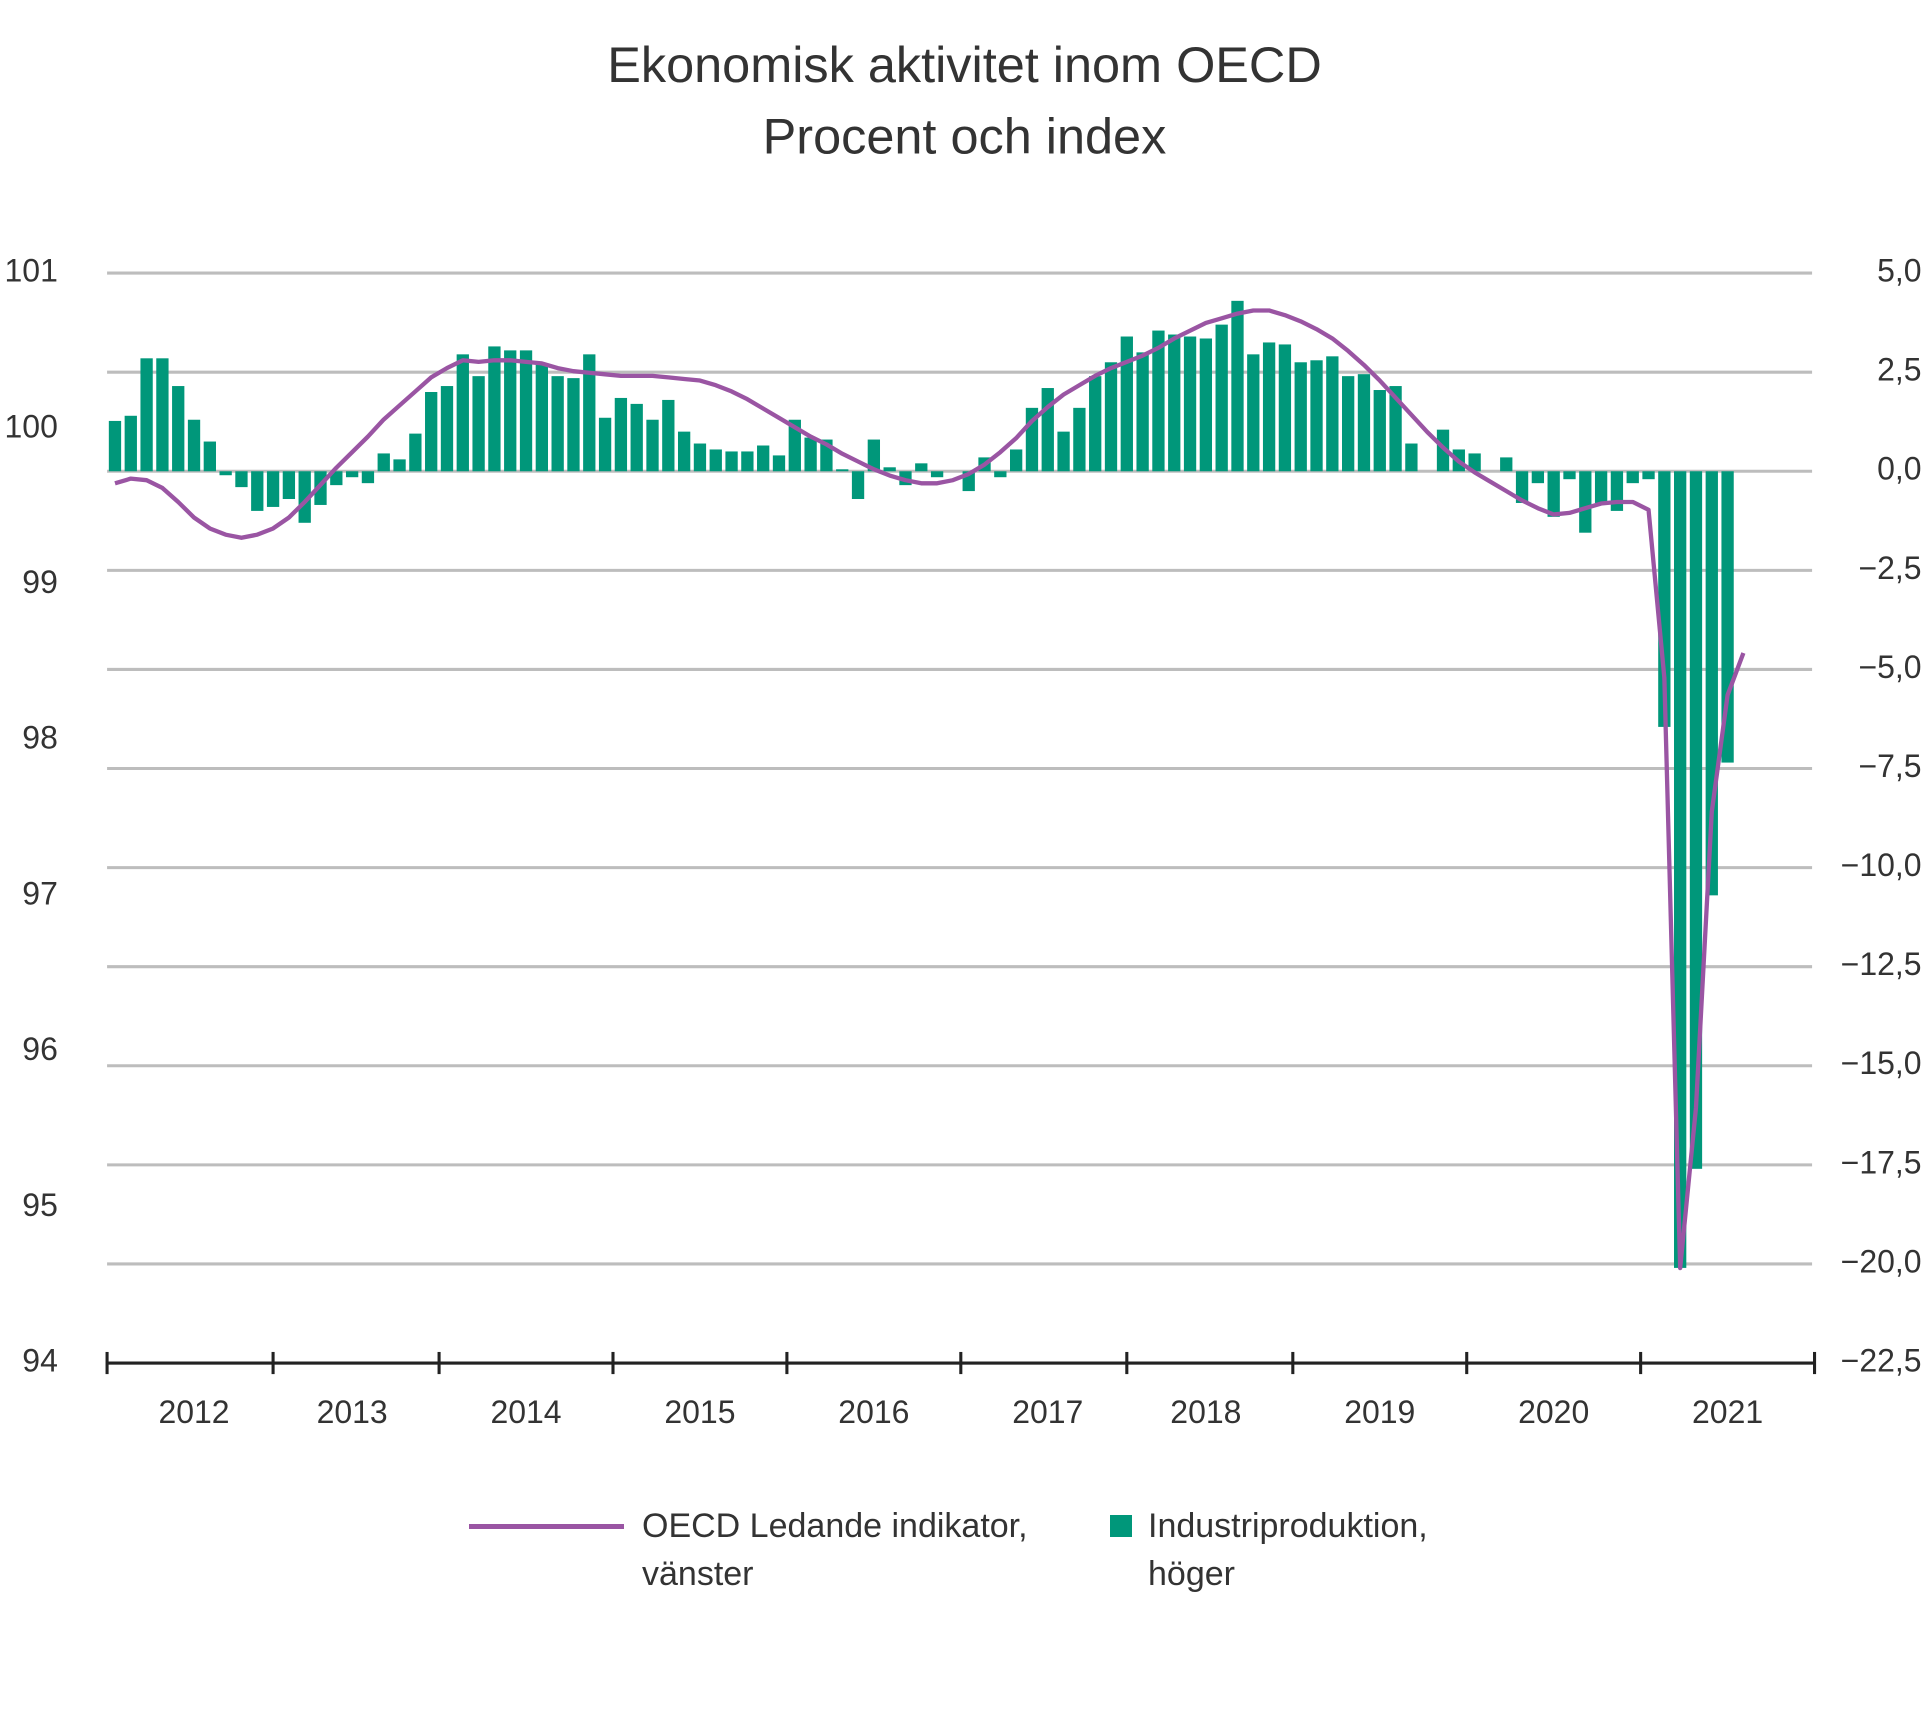 This screenshot has width=1929, height=1729. Describe the element at coordinates (1889, 667) in the screenshot. I see `y2-tick-label: −5,0` at that location.